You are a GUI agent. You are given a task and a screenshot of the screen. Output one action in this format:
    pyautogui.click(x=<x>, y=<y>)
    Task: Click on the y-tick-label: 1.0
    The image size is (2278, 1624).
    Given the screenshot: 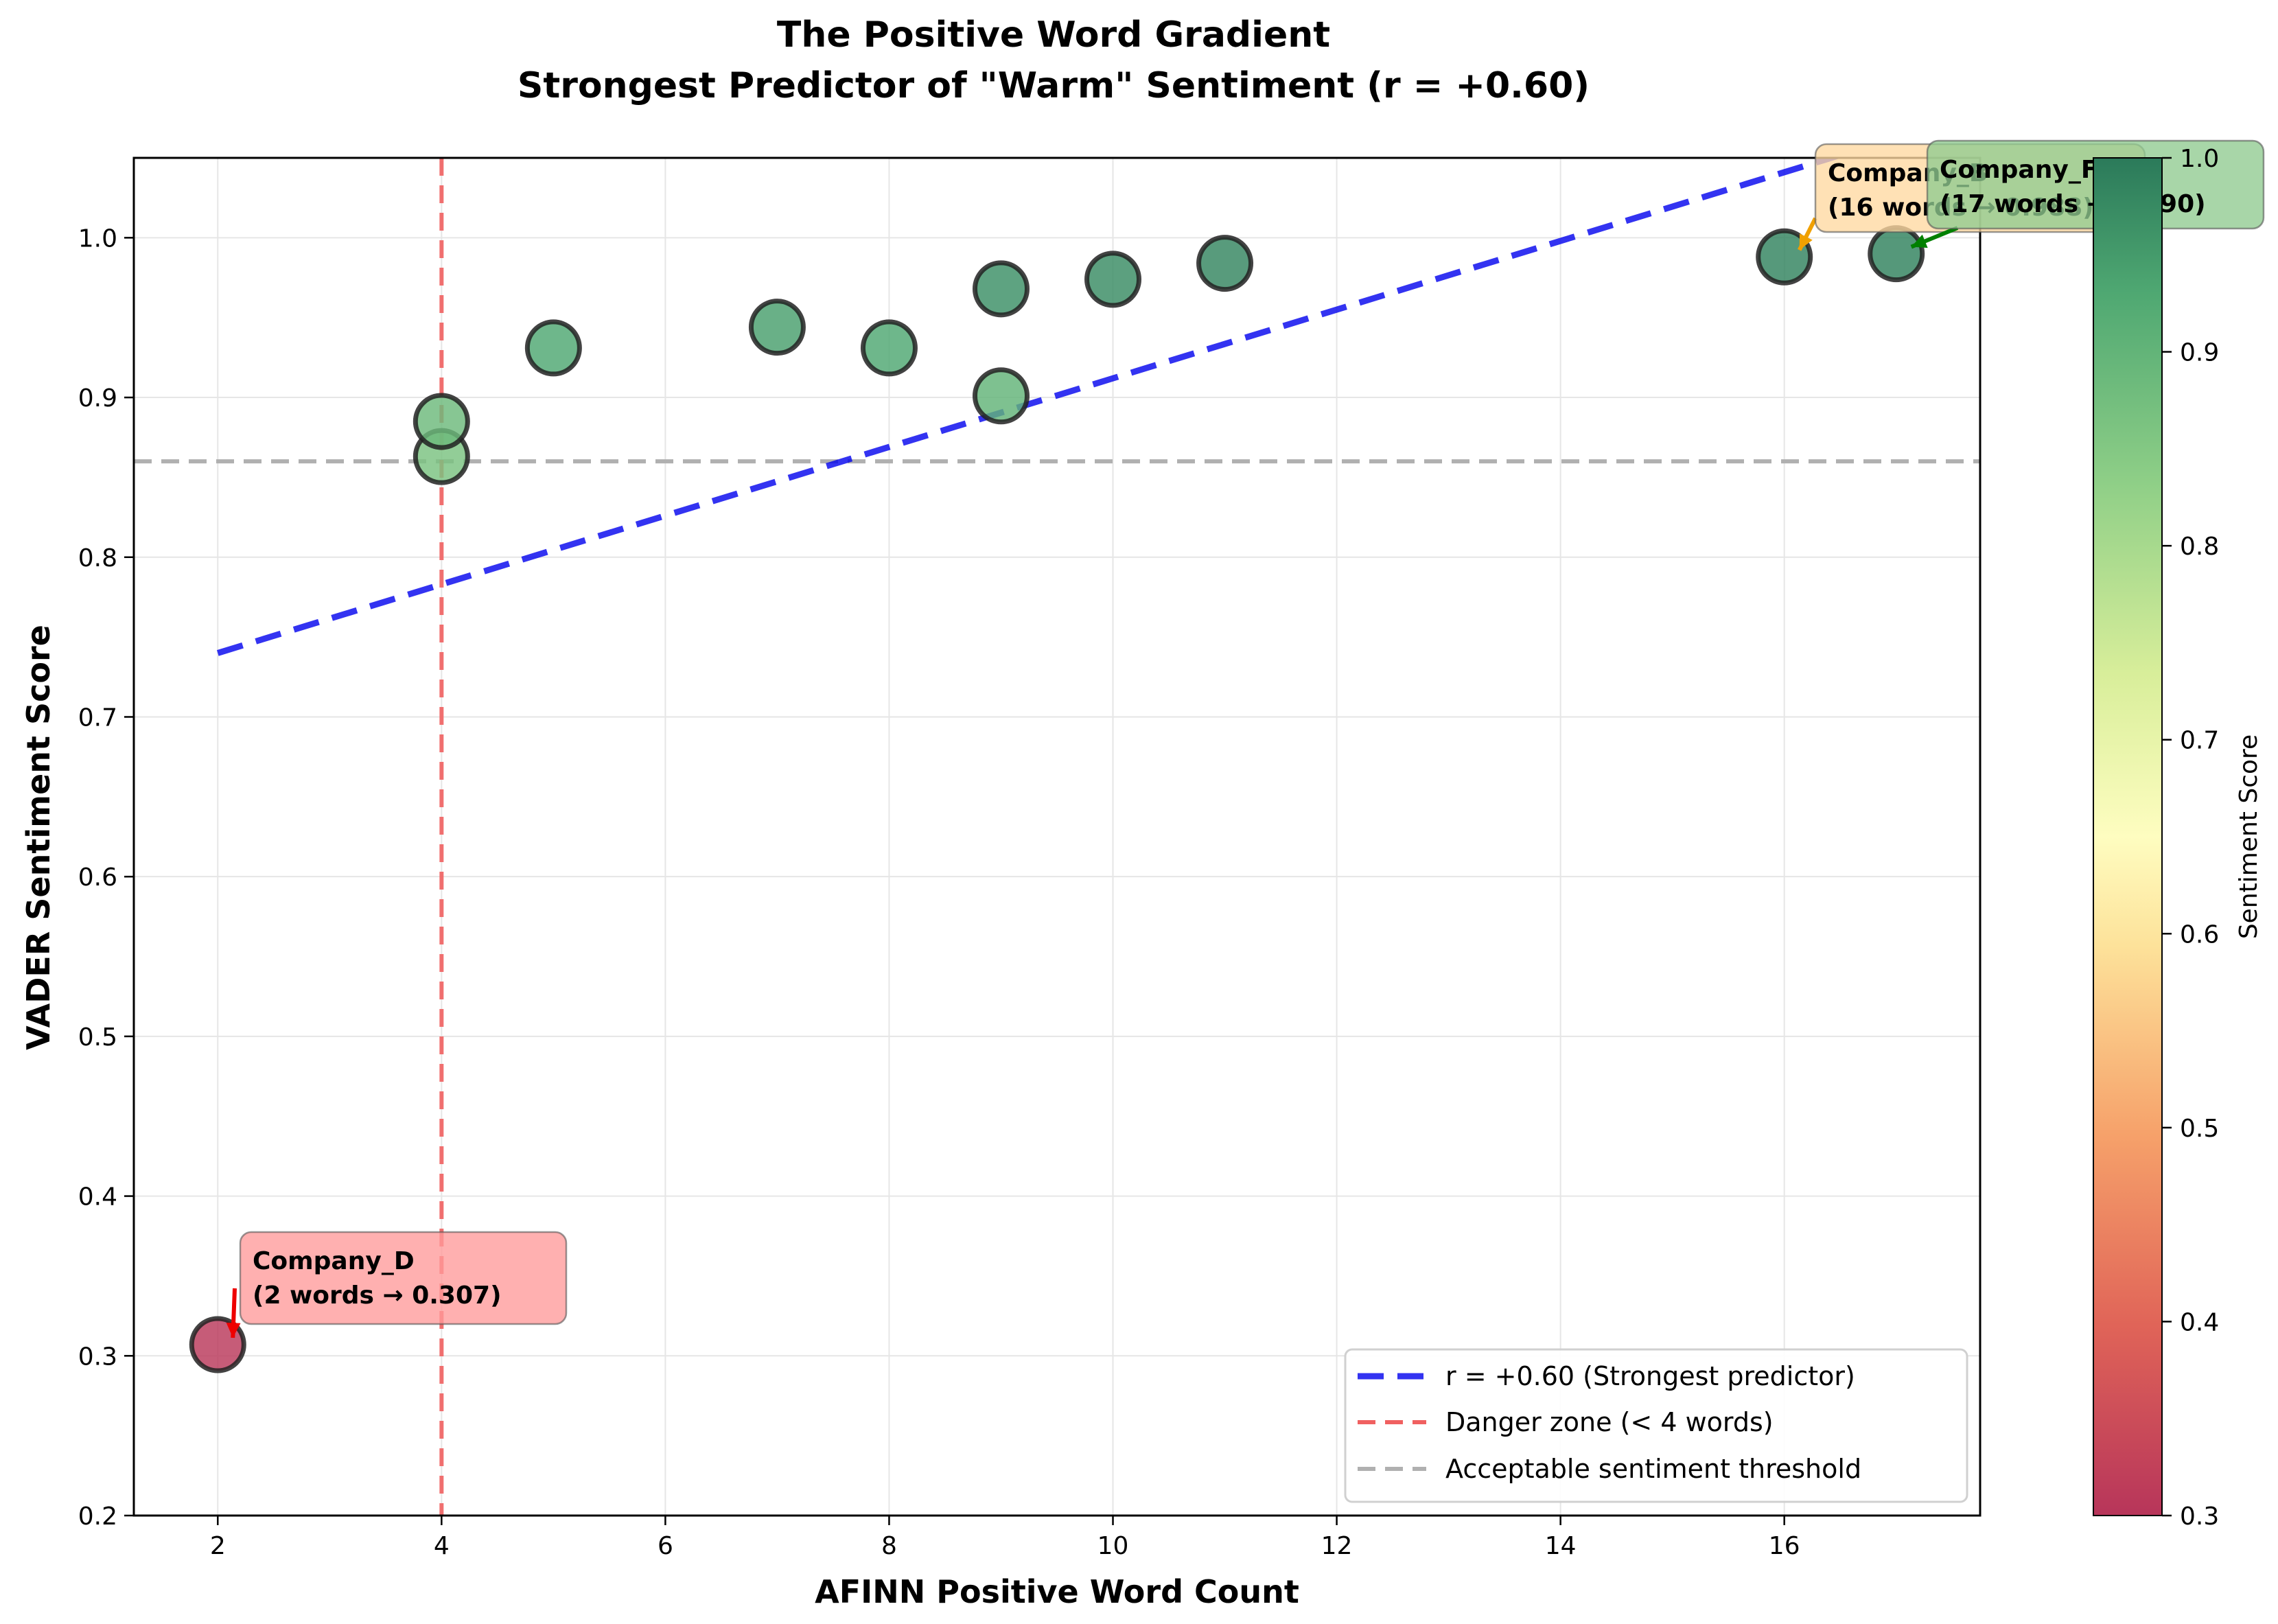 What is the action you would take?
    pyautogui.click(x=97, y=238)
    